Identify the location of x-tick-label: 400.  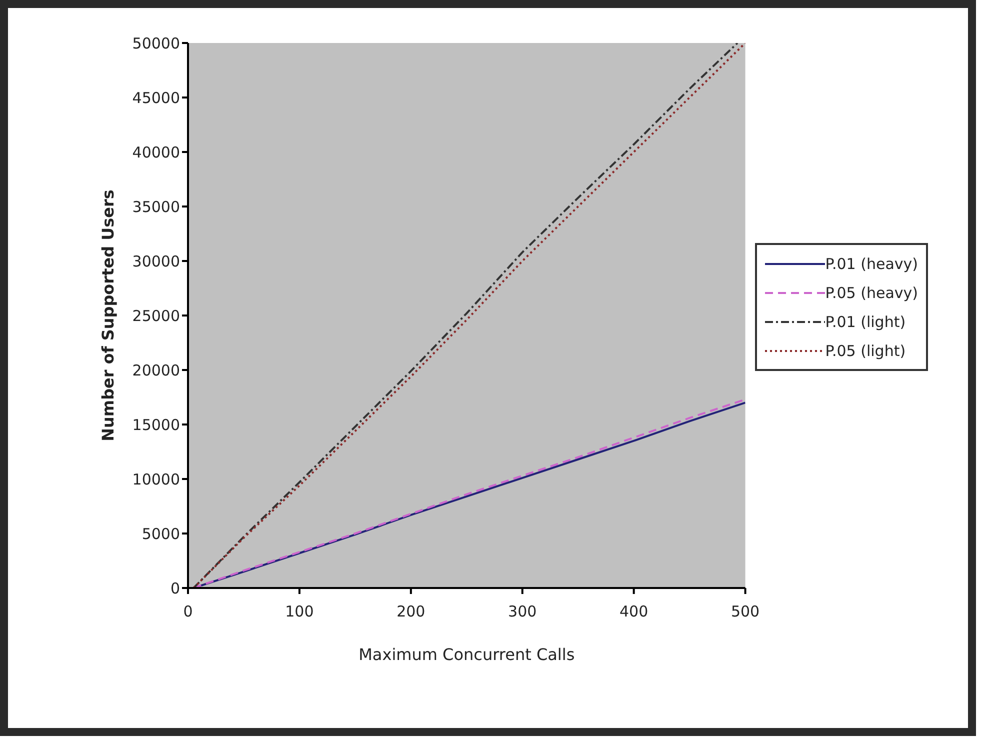
(634, 611).